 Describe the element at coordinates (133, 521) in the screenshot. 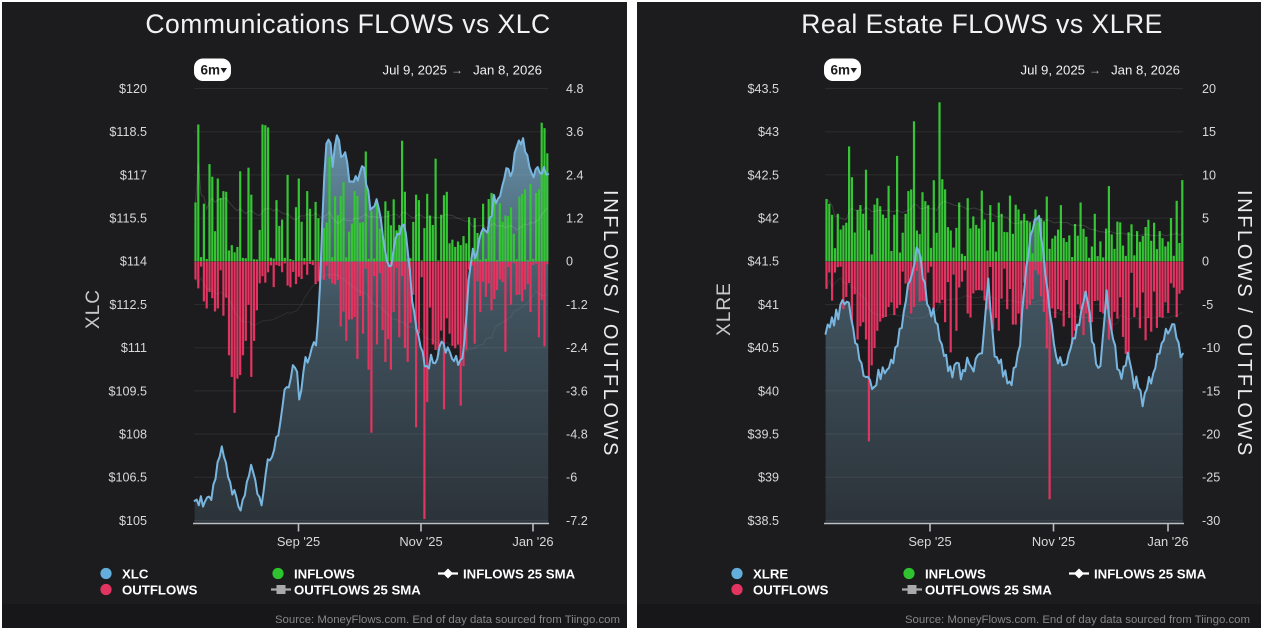

I see `svg-text: $105` at that location.